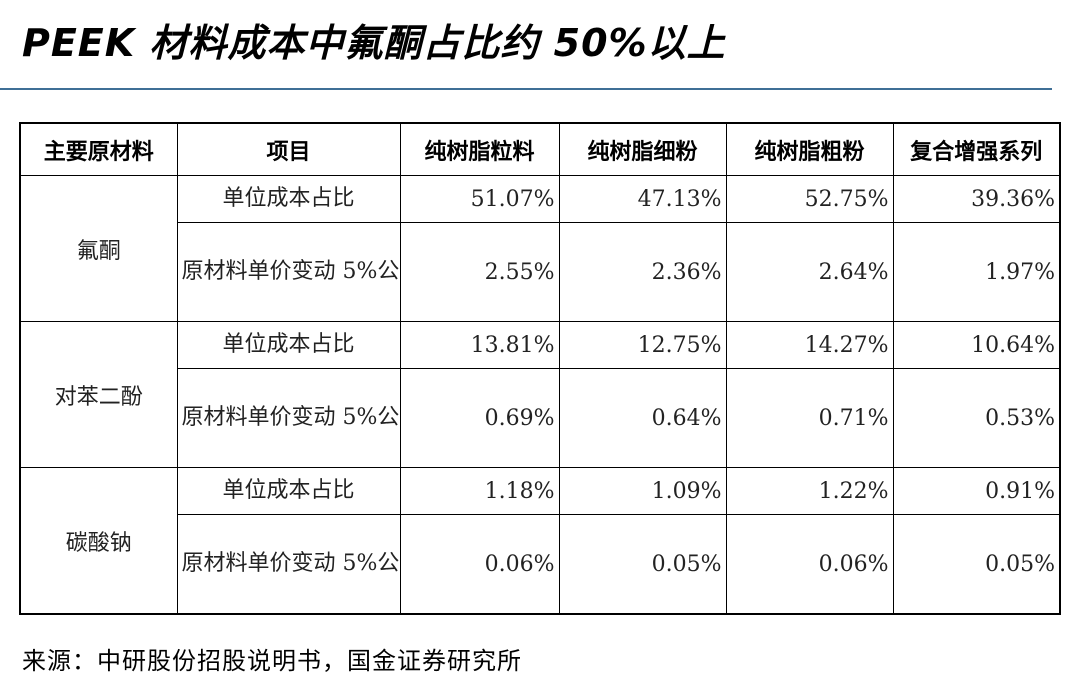  I want to click on material-cell: 碳酸钠, so click(98, 541).